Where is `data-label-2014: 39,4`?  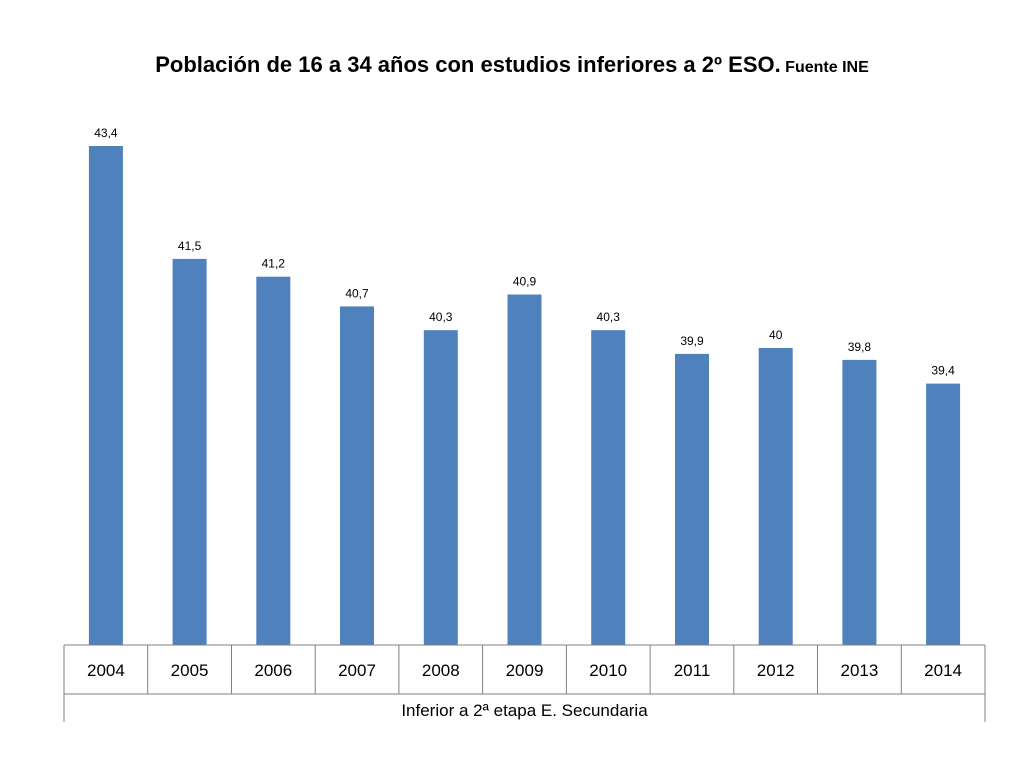
data-label-2014: 39,4 is located at coordinates (943, 371).